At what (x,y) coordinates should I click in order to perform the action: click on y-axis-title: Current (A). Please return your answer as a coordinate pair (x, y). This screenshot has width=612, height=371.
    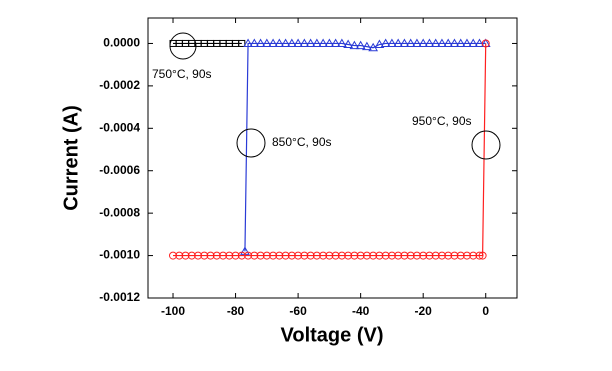
    Looking at the image, I should click on (71, 158).